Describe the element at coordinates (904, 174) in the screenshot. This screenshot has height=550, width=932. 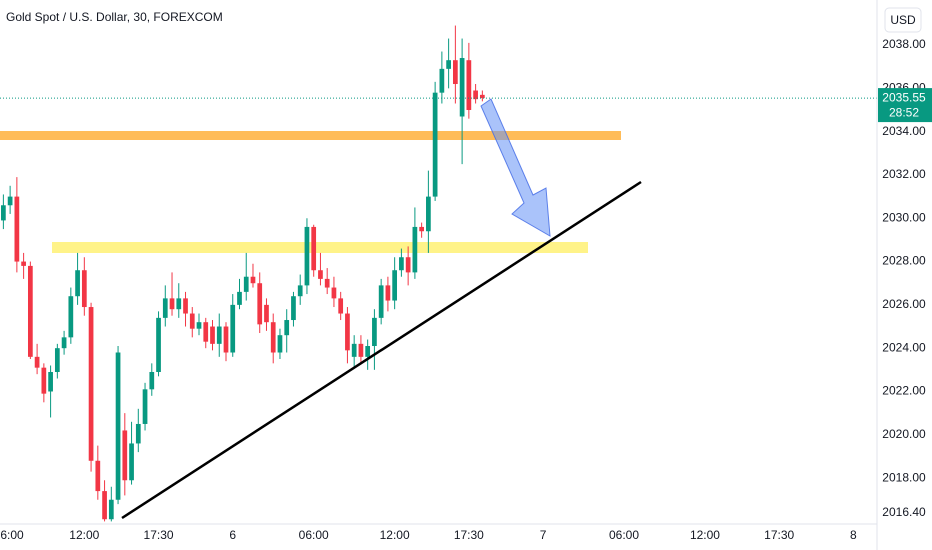
I see `y-tick-label: 2032.00` at that location.